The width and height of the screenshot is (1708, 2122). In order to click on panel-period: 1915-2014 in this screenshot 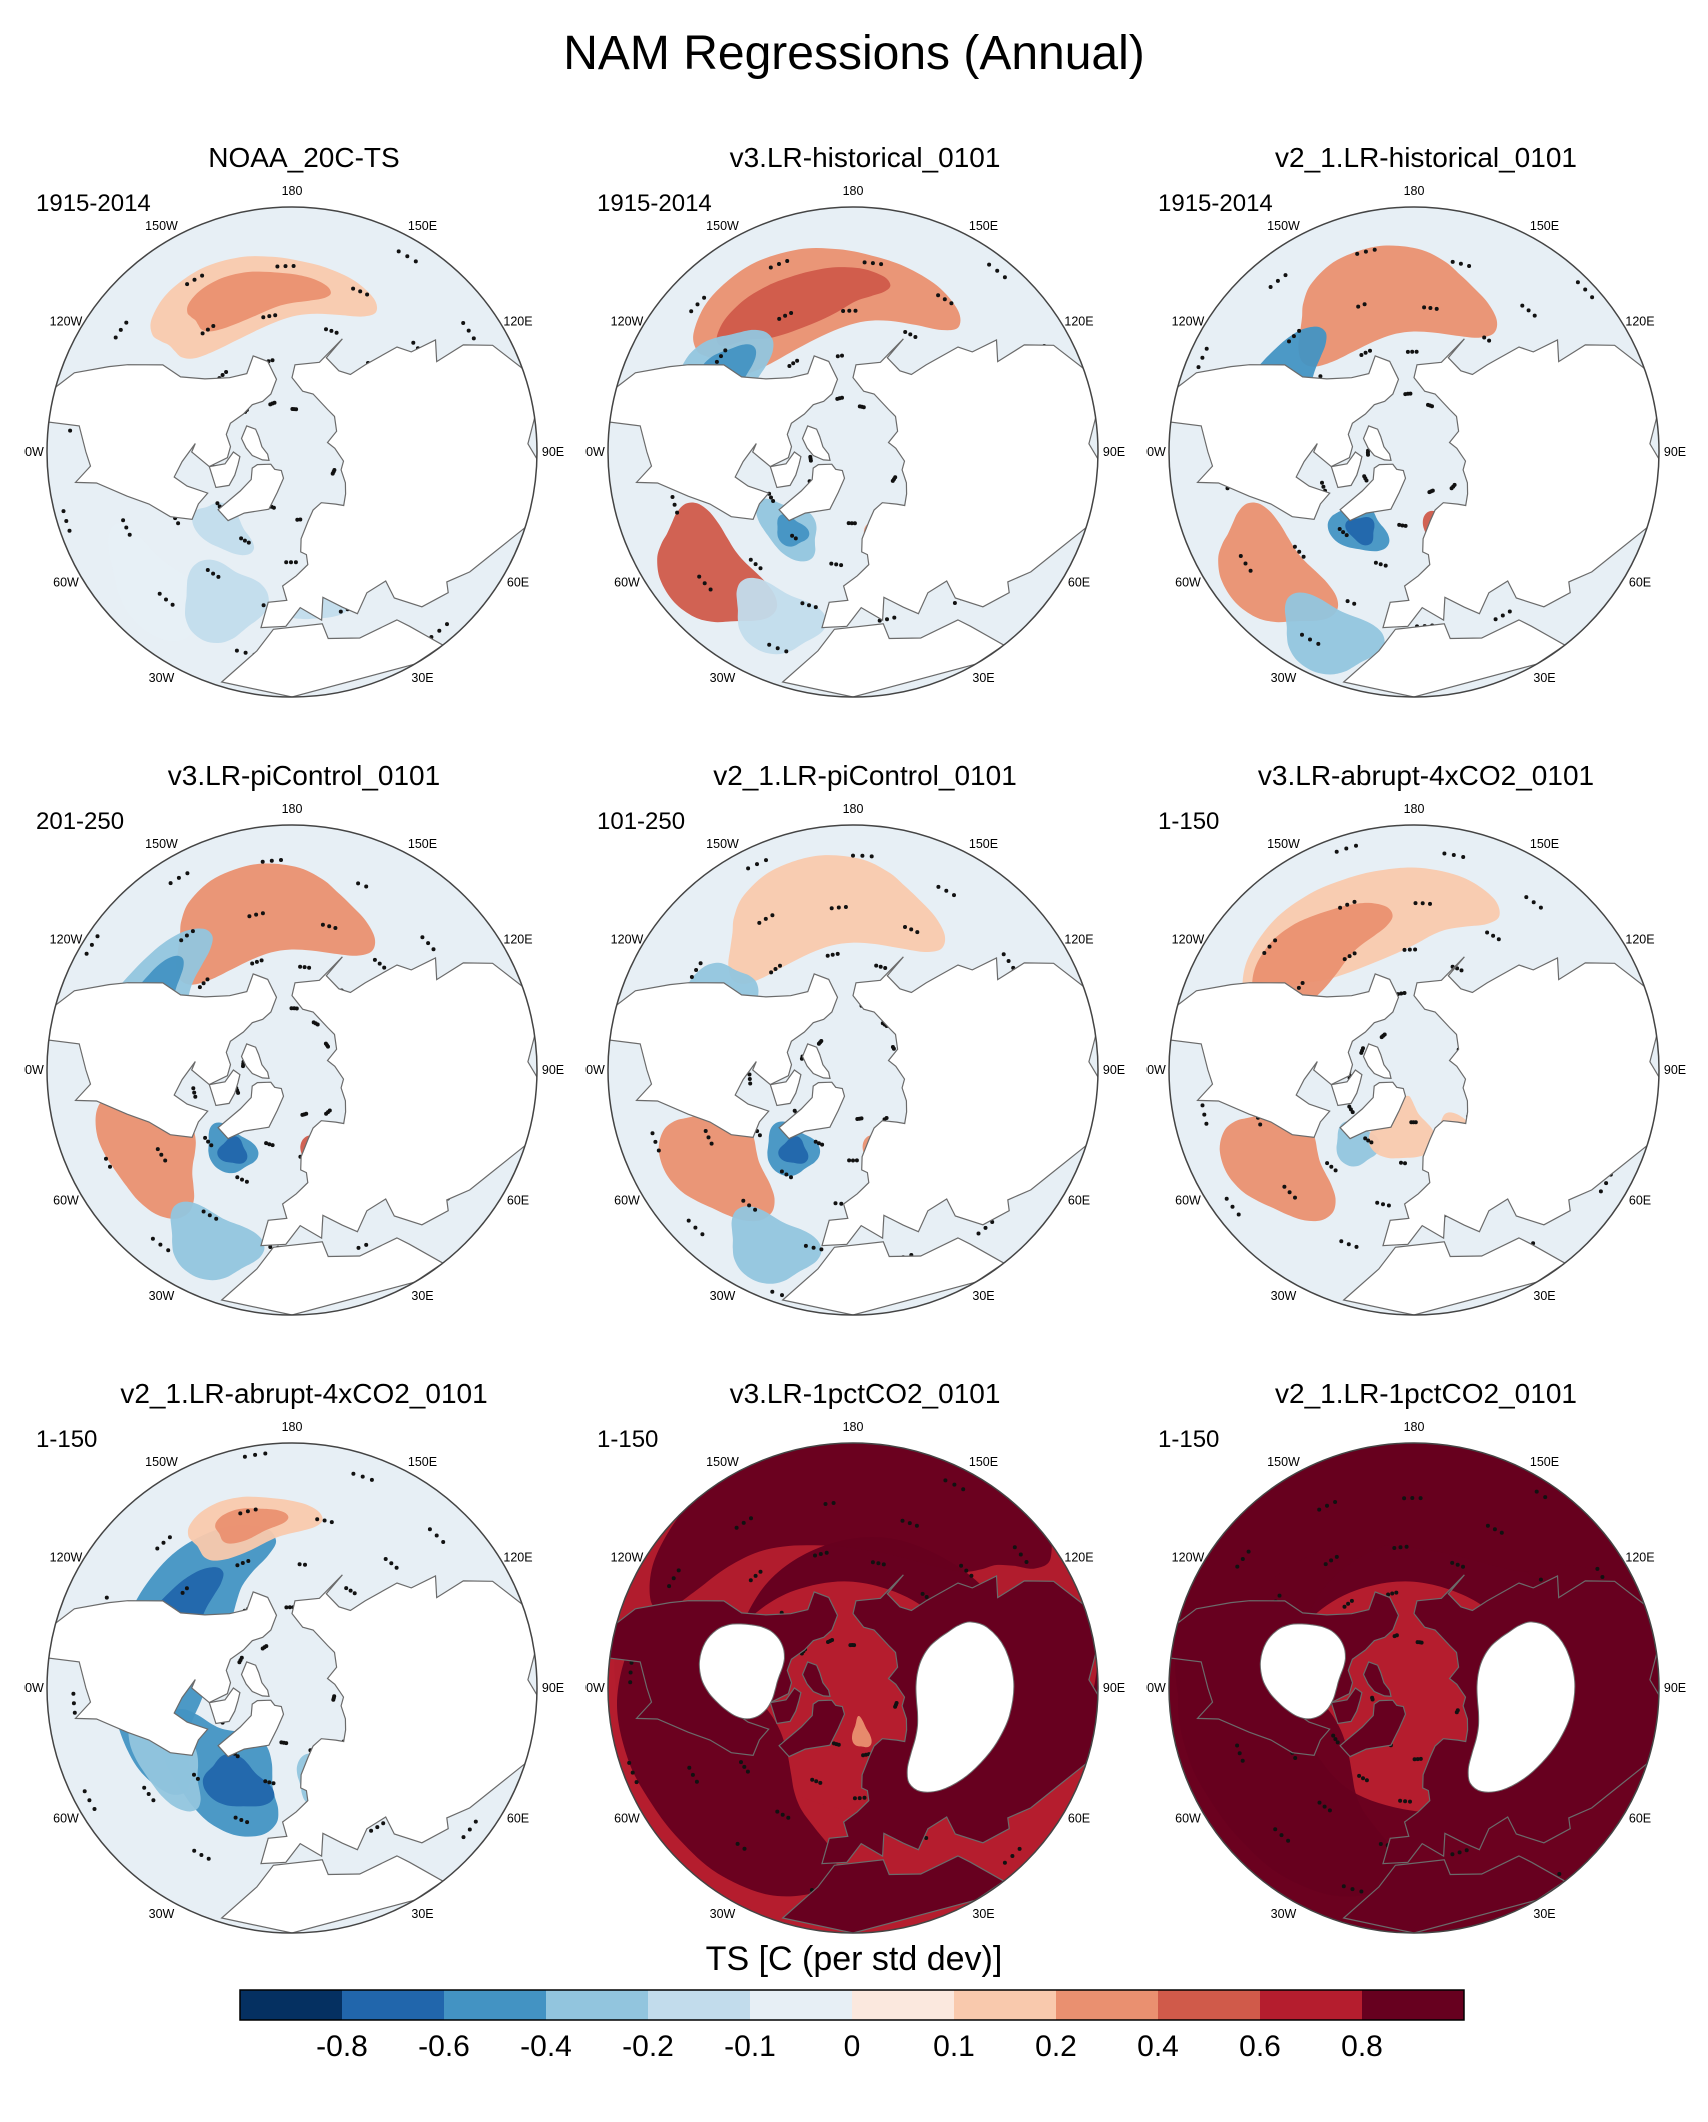, I will do `click(654, 203)`.